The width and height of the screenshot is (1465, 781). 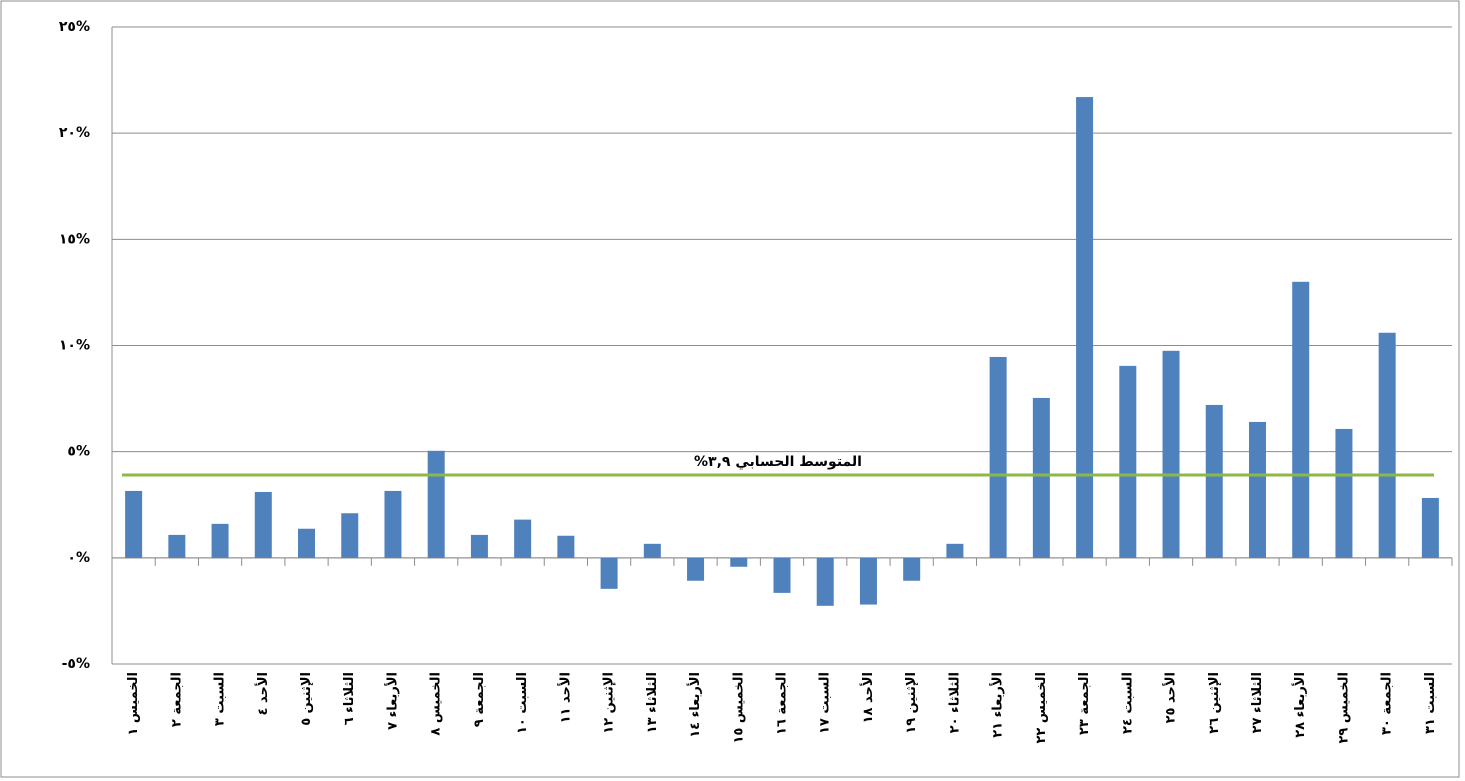 I want to click on x-tick-label: الأربعاء ٢٨, so click(x=1299, y=705).